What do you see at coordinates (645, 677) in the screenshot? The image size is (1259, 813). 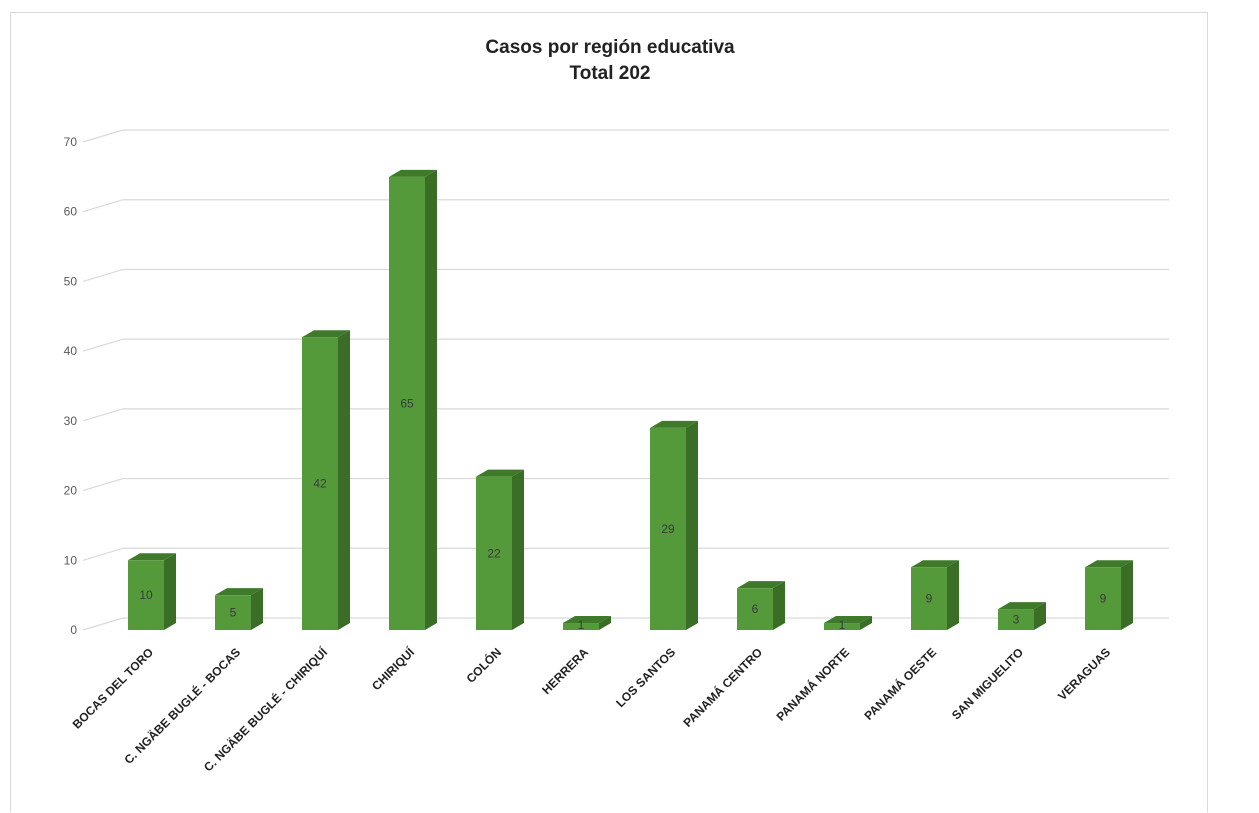 I see `x-tick-label: LOS SANTOS` at bounding box center [645, 677].